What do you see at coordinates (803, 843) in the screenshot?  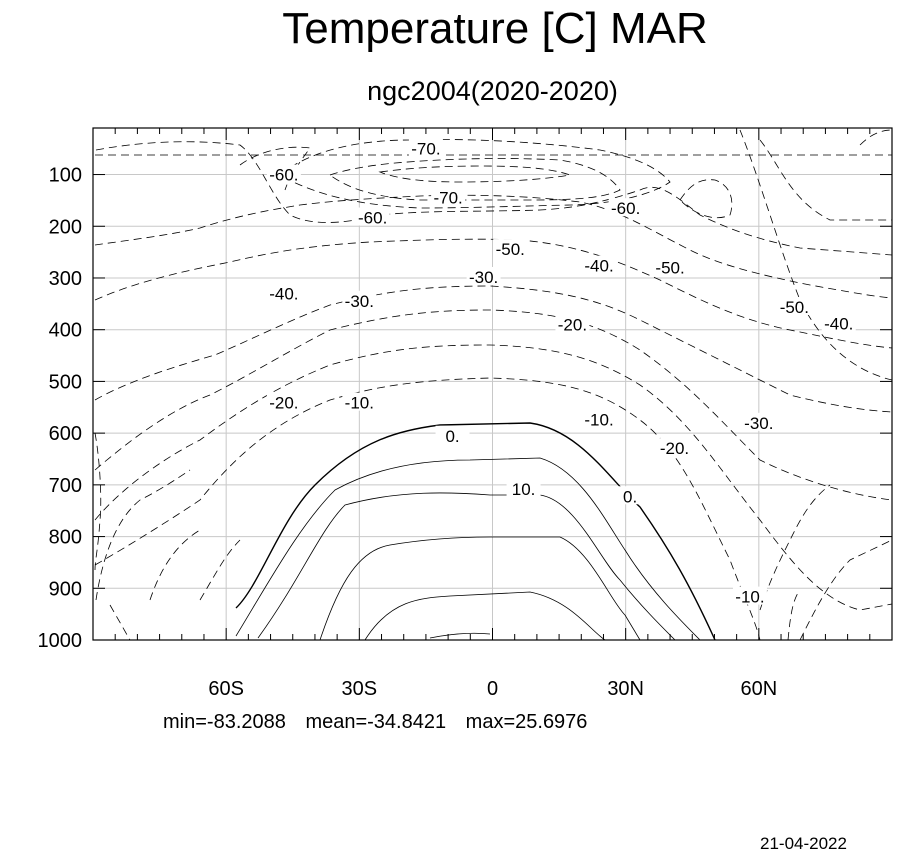 I see `footer-date: 21-04-2022` at bounding box center [803, 843].